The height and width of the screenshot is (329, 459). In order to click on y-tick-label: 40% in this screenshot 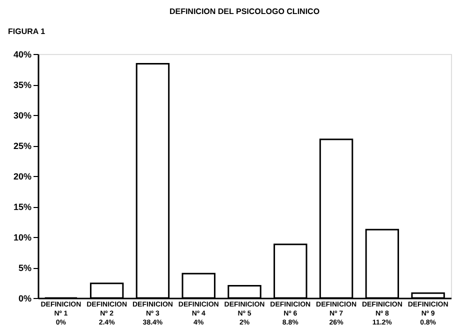, I will do `click(22, 55)`.